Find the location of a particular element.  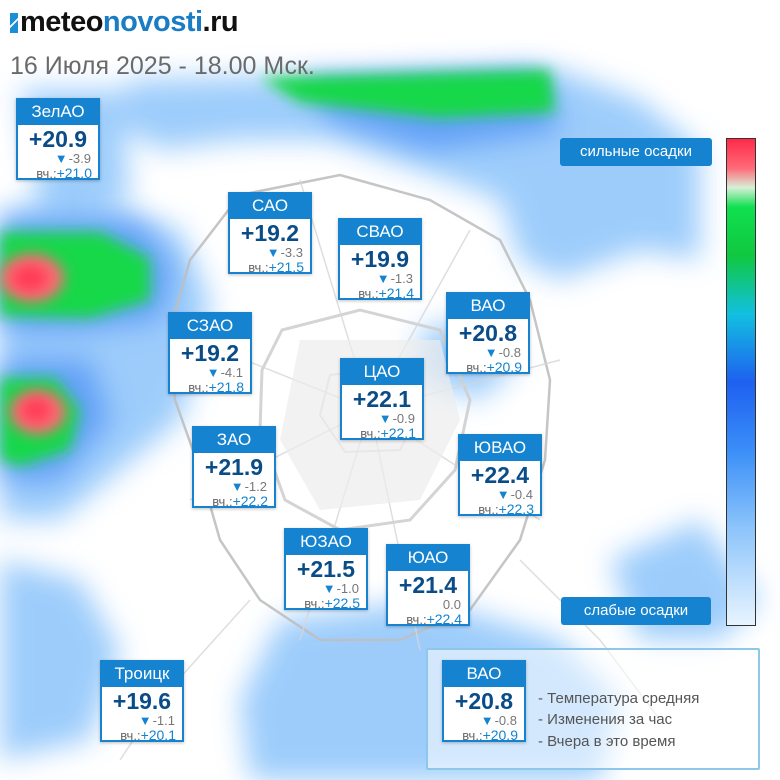

district-card-sao: САО +19.2 ▼-3.3 вч.:+21.5 is located at coordinates (270, 233).